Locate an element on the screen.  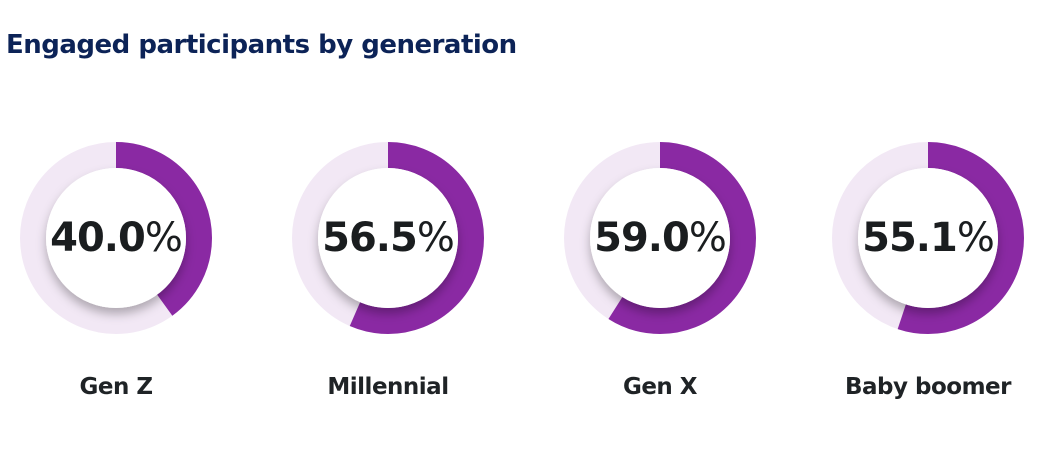
donut-gen-x: 59.0% is located at coordinates (660, 238).